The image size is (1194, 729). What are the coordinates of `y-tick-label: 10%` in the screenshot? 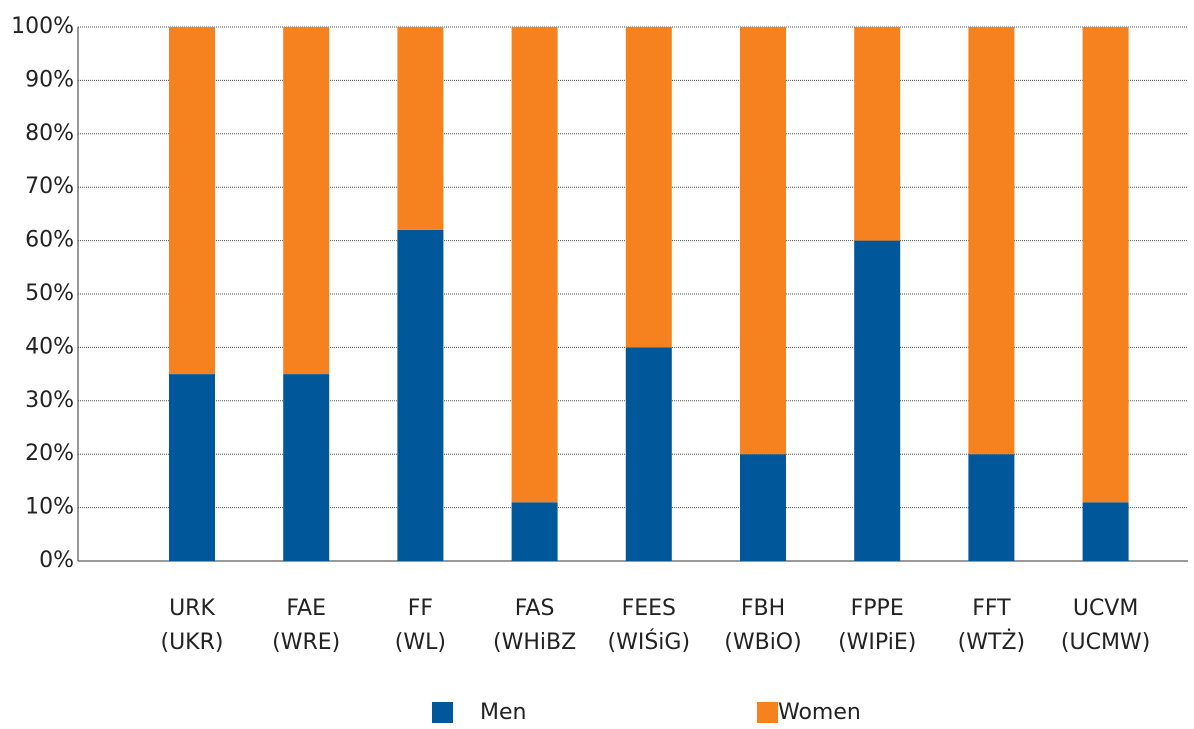 It's located at (49, 507).